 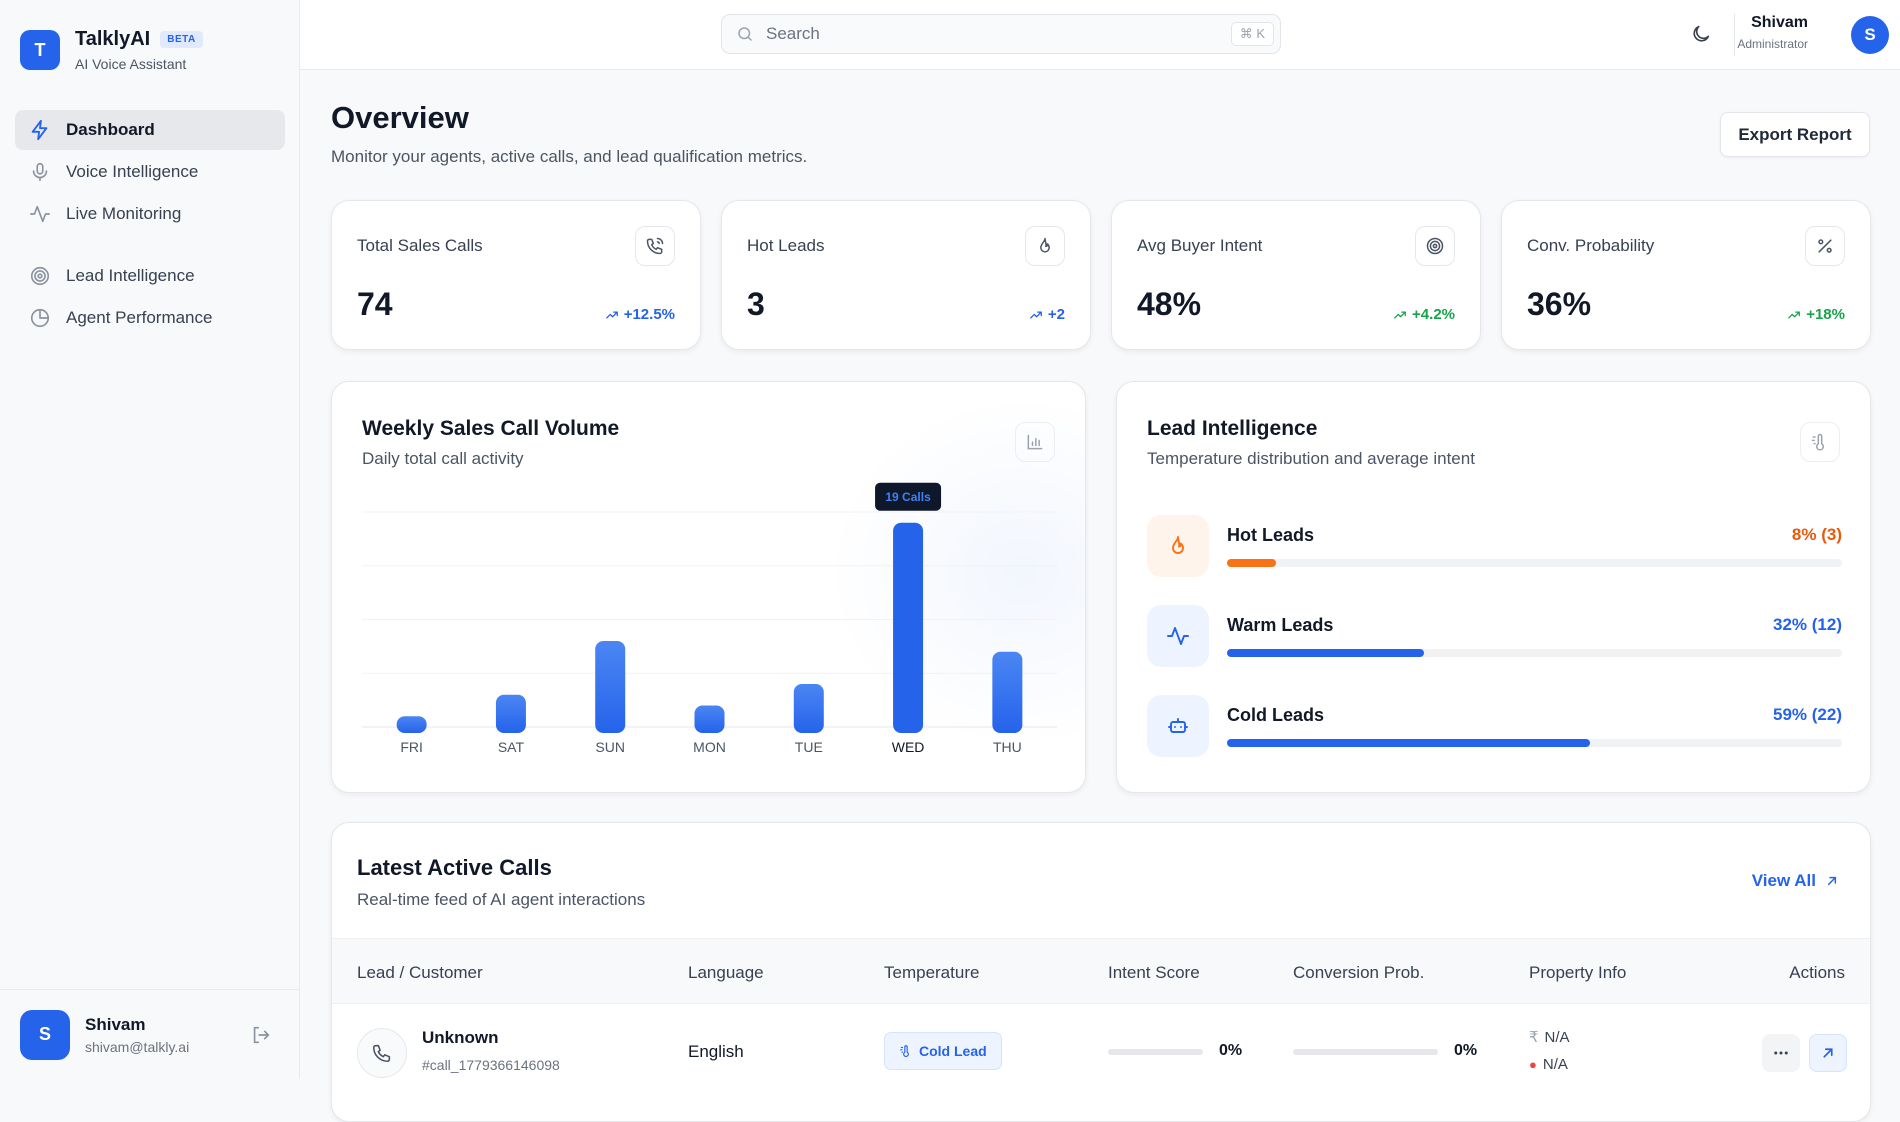 I want to click on topbar-user-role: Administrator, so click(x=1772, y=44).